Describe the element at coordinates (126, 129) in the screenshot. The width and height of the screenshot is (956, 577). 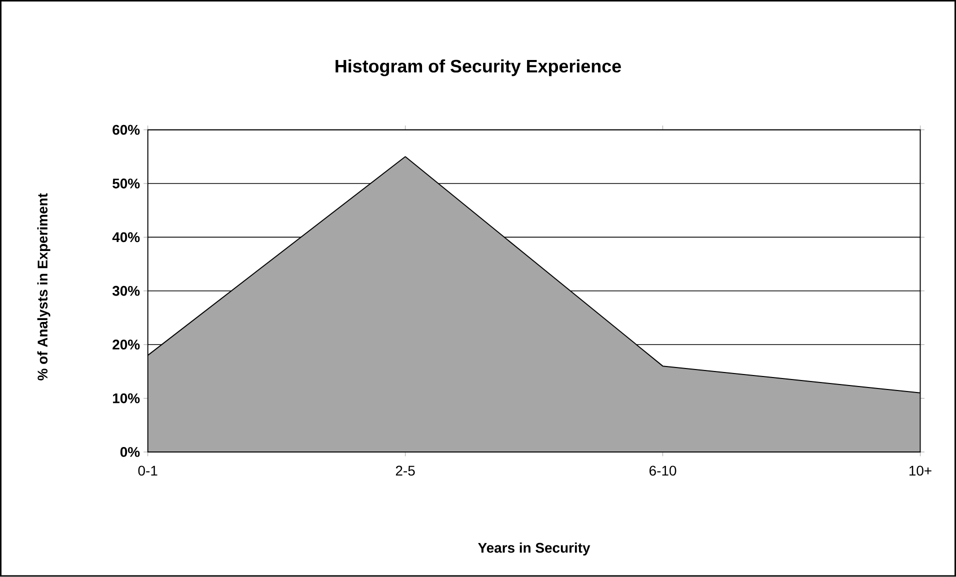
I see `y-tick-label: 60%` at that location.